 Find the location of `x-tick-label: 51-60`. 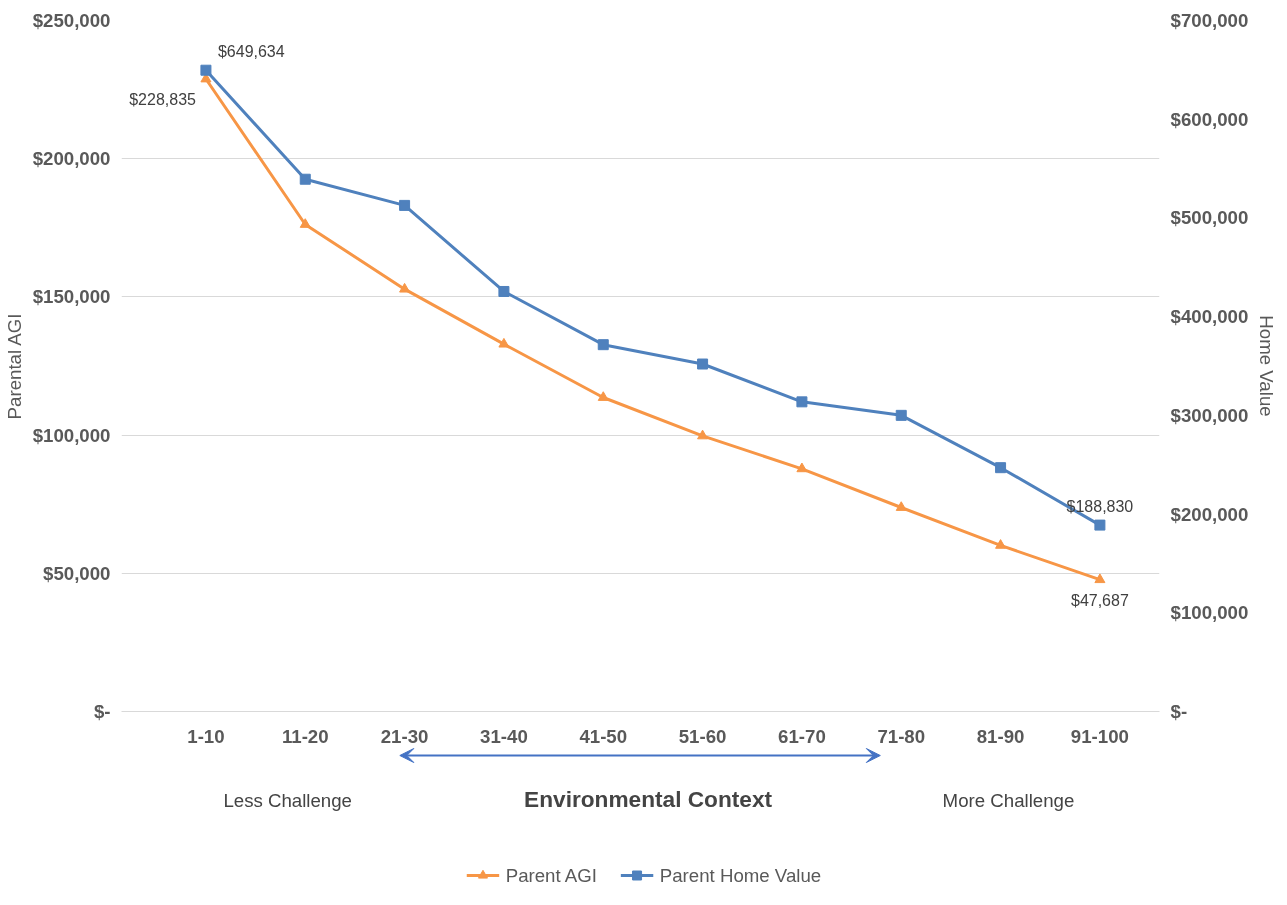

x-tick-label: 51-60 is located at coordinates (702, 736).